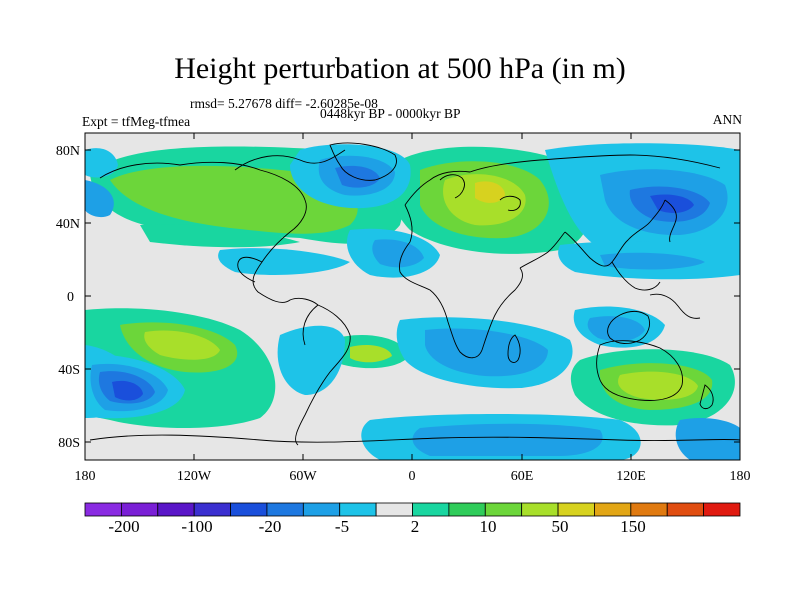 The width and height of the screenshot is (800, 600). Describe the element at coordinates (69, 443) in the screenshot. I see `lat-label: 80S` at that location.